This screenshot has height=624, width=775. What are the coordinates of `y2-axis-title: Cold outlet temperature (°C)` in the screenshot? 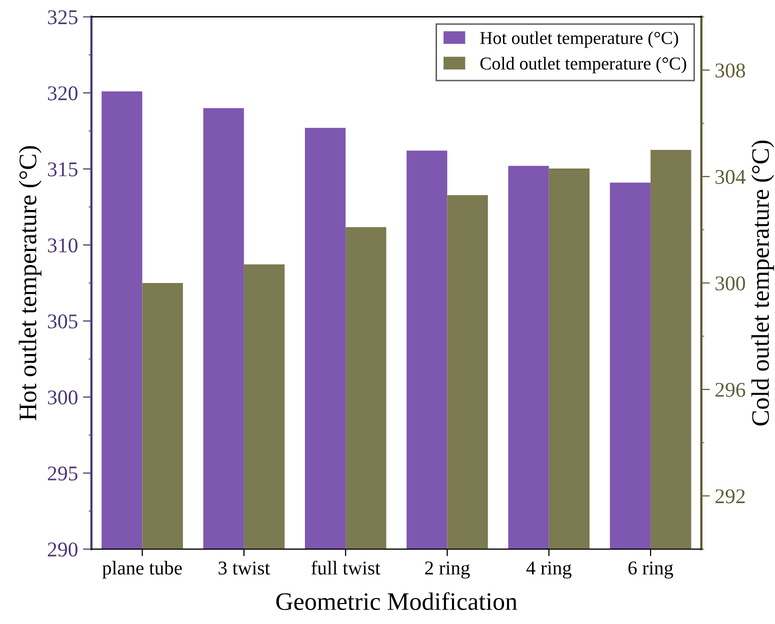 It's located at (762, 283).